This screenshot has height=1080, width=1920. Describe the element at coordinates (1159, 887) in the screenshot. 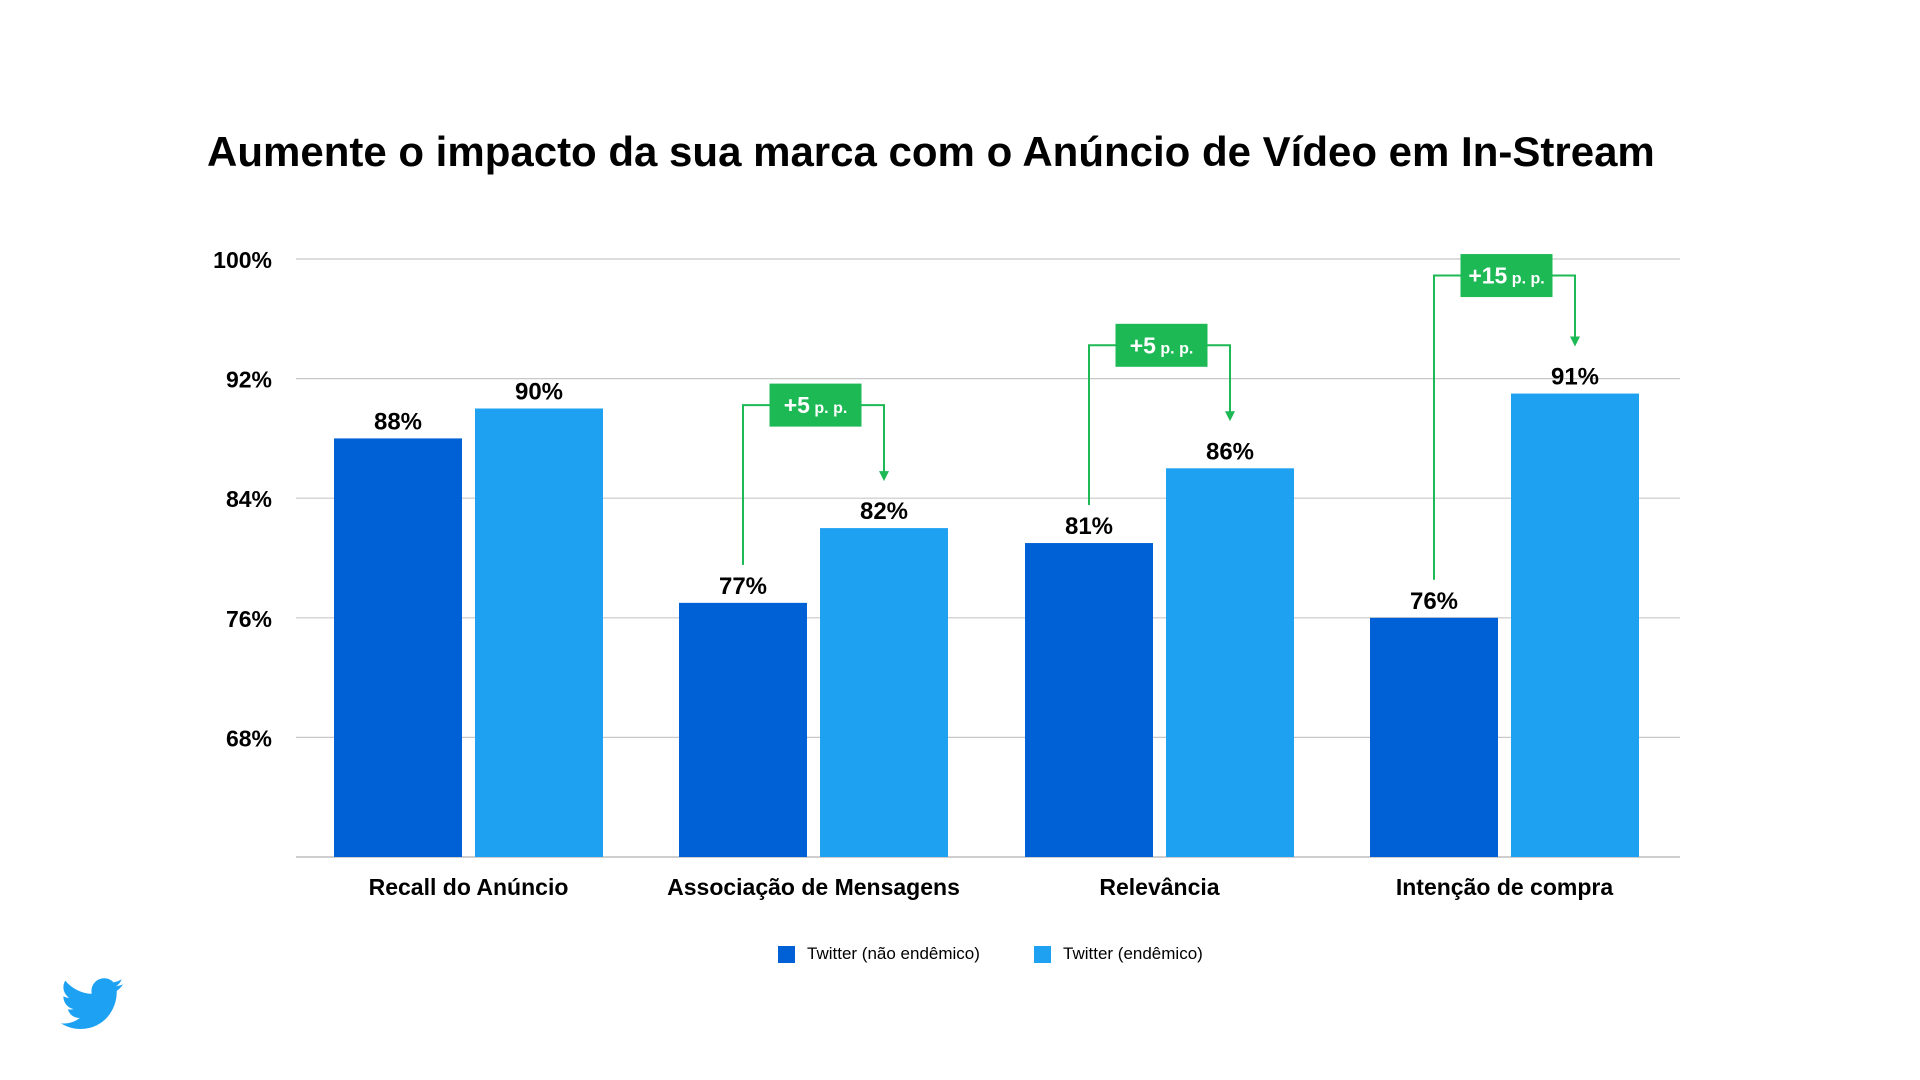

I see `x-category-label: Relevância` at that location.